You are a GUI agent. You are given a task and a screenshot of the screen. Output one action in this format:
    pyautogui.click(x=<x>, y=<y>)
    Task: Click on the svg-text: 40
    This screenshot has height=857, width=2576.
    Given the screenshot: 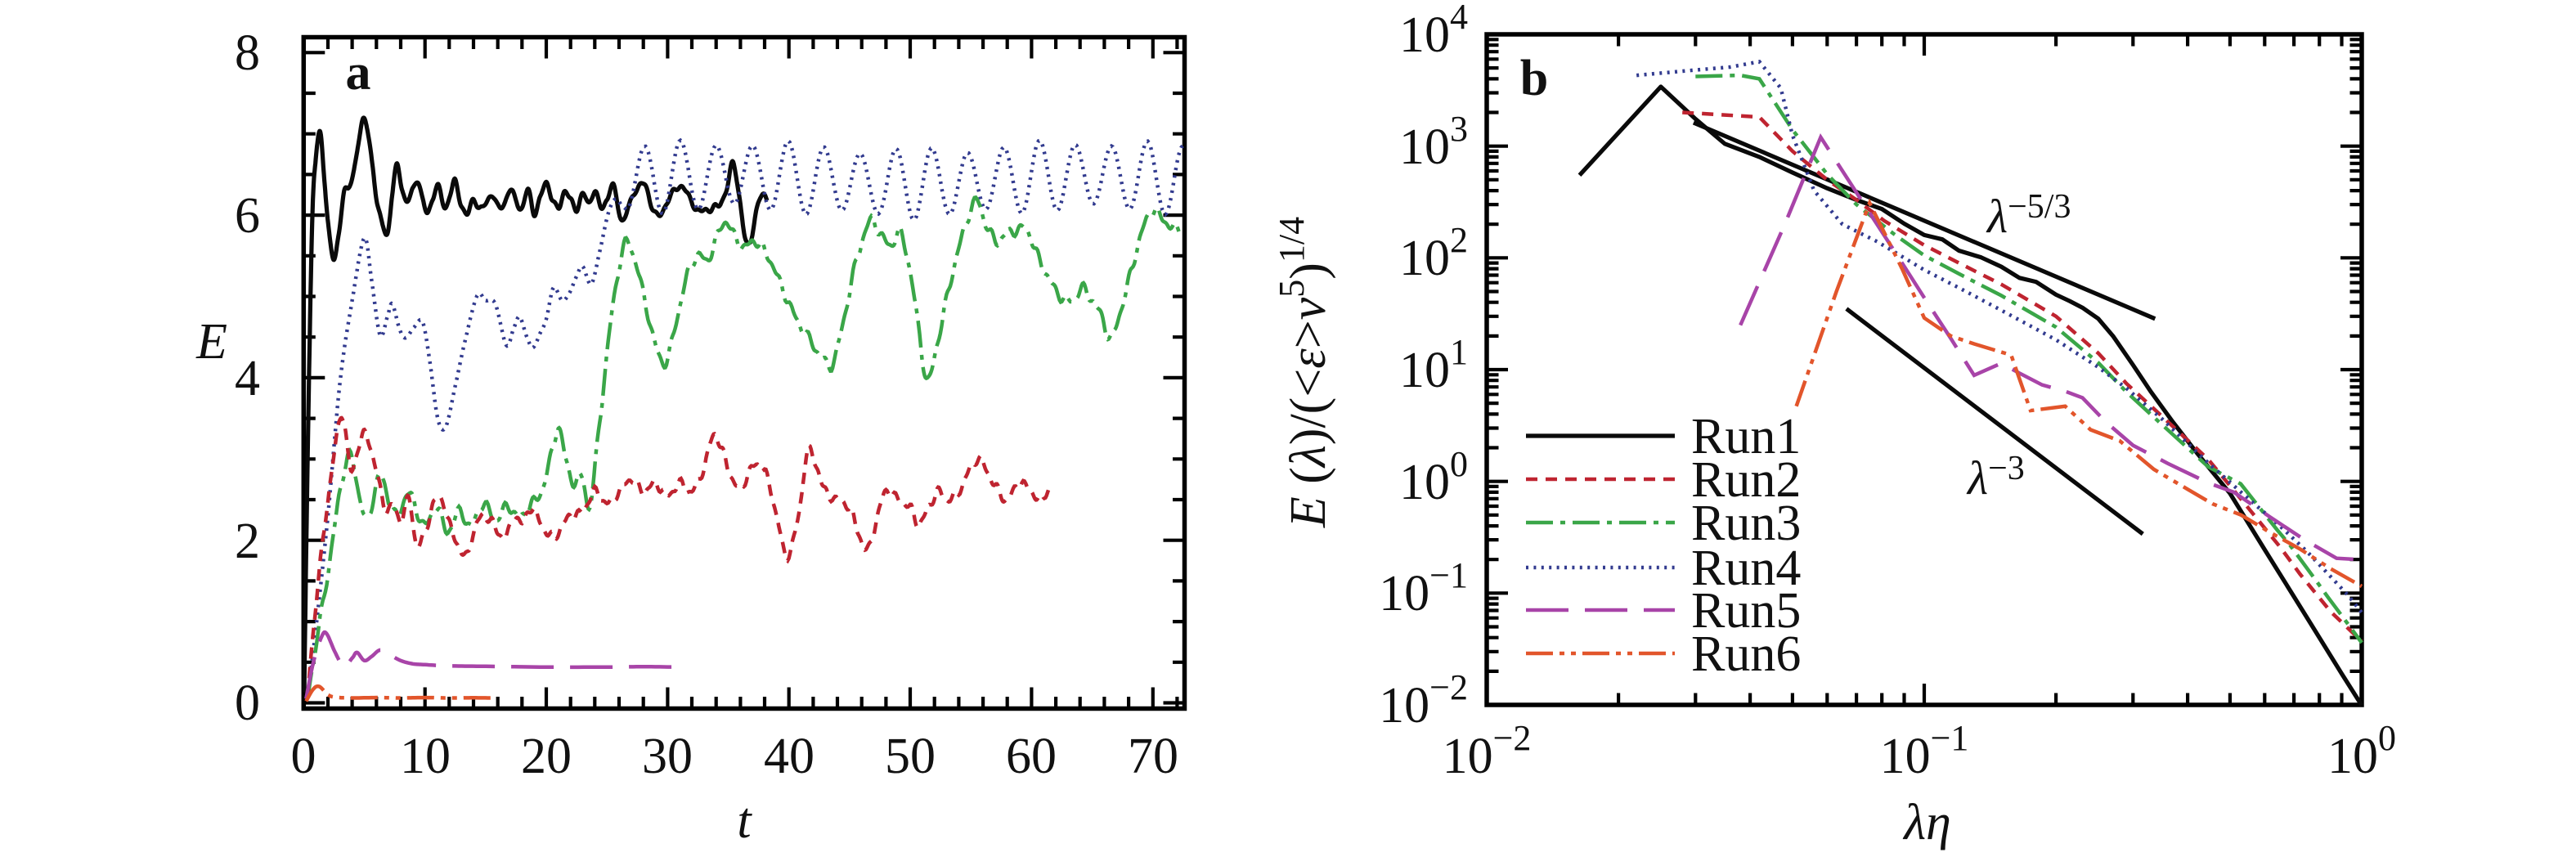 What is the action you would take?
    pyautogui.click(x=789, y=756)
    